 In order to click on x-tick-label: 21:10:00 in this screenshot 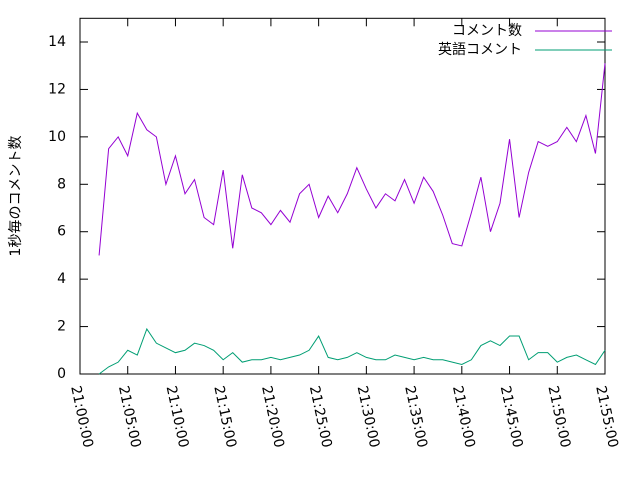, I will do `click(177, 416)`.